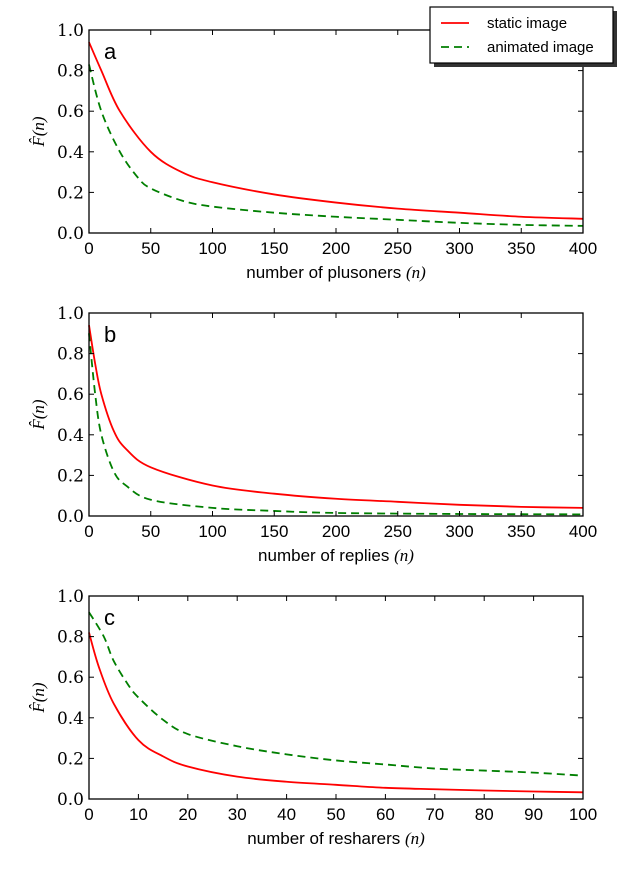 The image size is (623, 872). Describe the element at coordinates (527, 23) in the screenshot. I see `legend-label: static image` at that location.